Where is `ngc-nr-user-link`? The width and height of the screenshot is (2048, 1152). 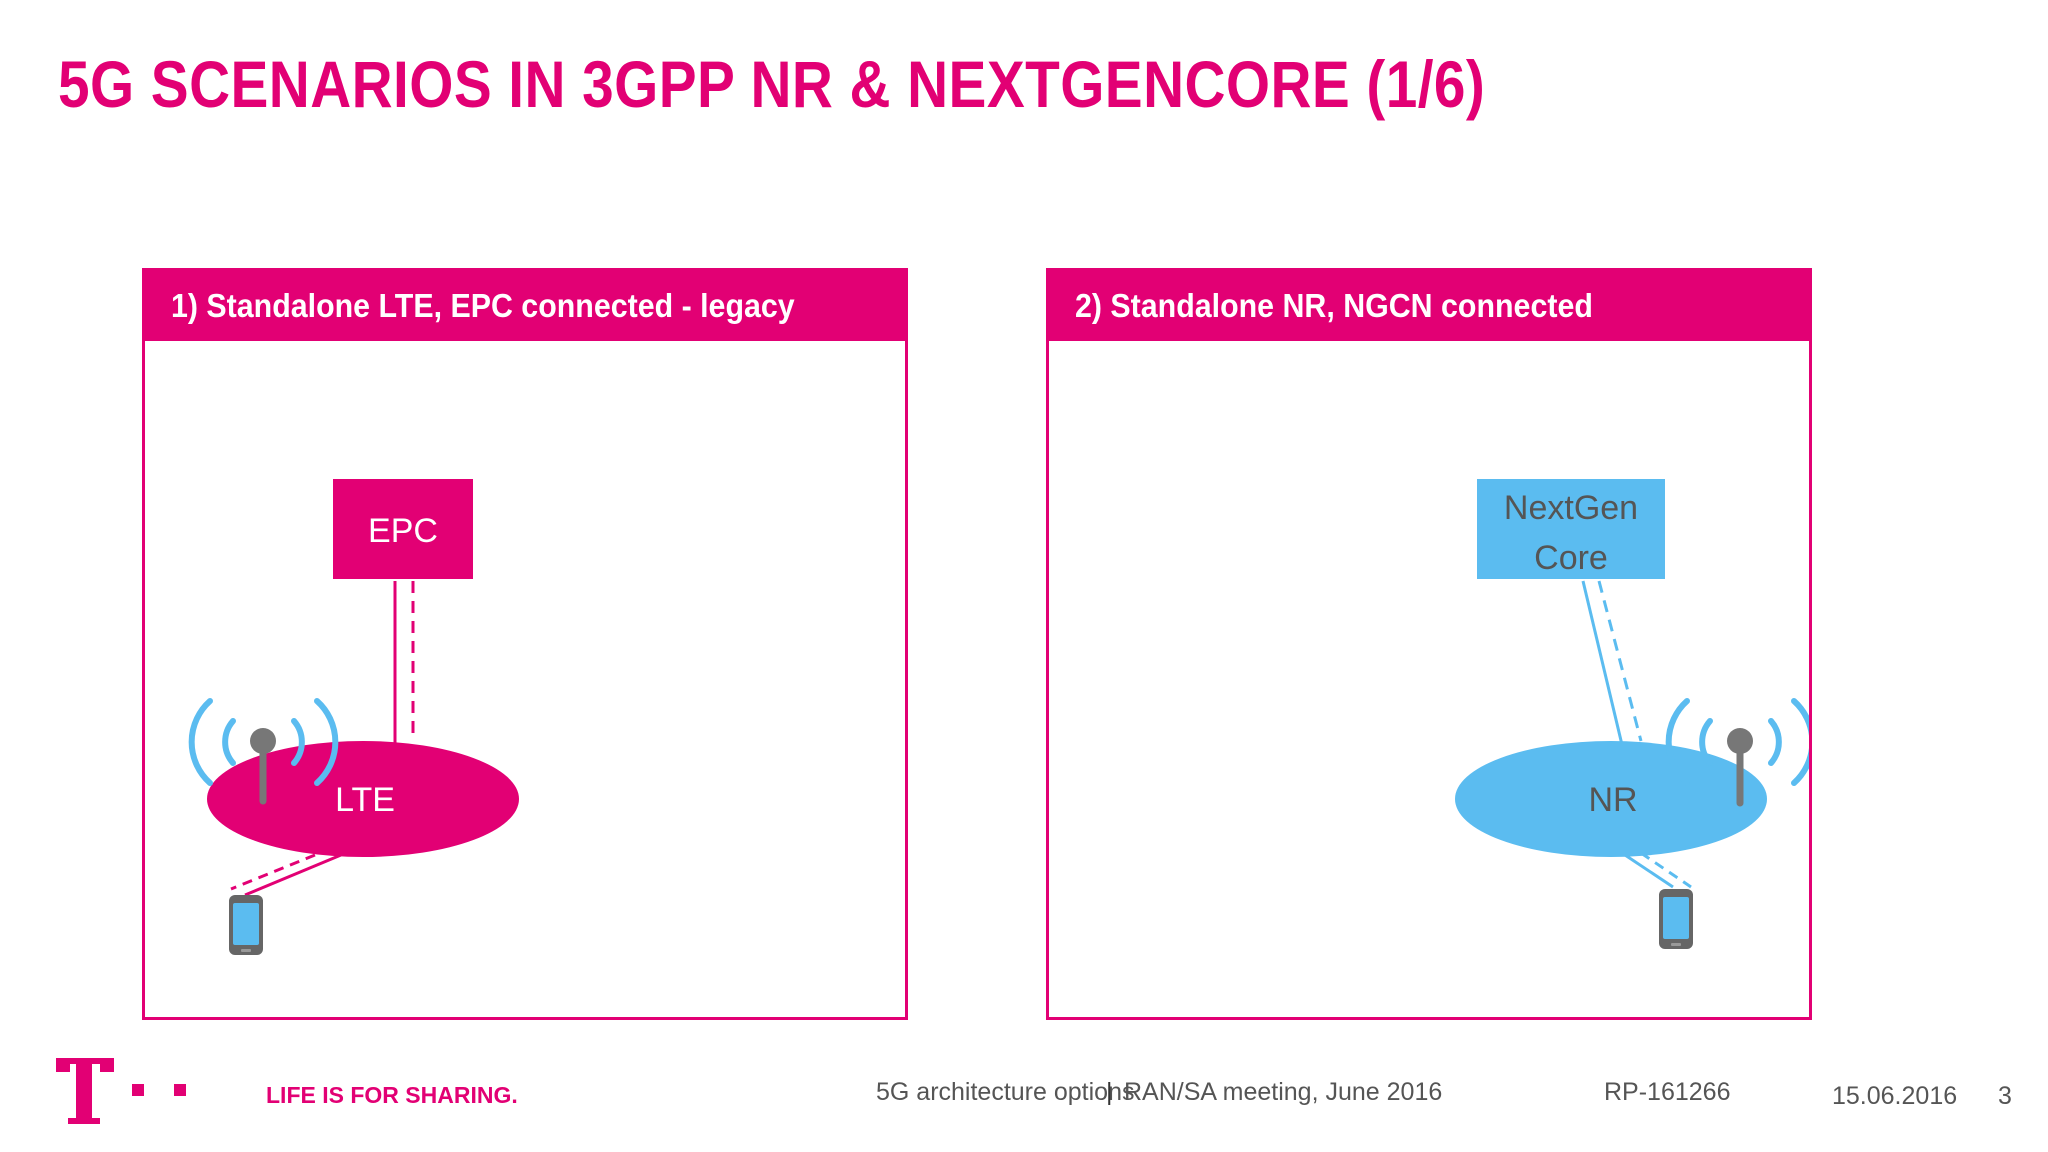
ngc-nr-user-link is located at coordinates (1620, 661).